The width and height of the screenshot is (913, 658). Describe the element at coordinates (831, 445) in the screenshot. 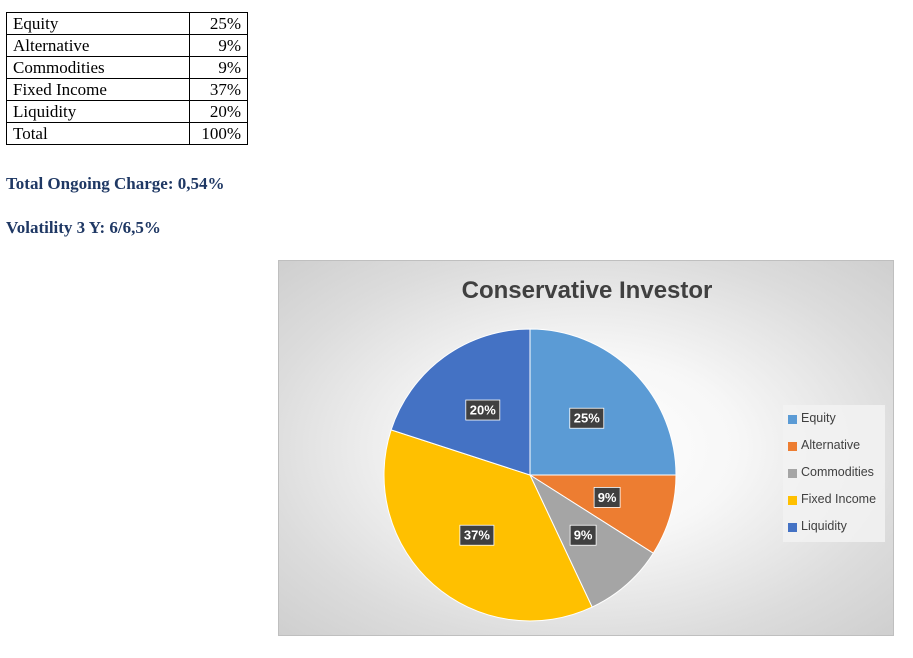

I see `legend-label: Alternative` at that location.